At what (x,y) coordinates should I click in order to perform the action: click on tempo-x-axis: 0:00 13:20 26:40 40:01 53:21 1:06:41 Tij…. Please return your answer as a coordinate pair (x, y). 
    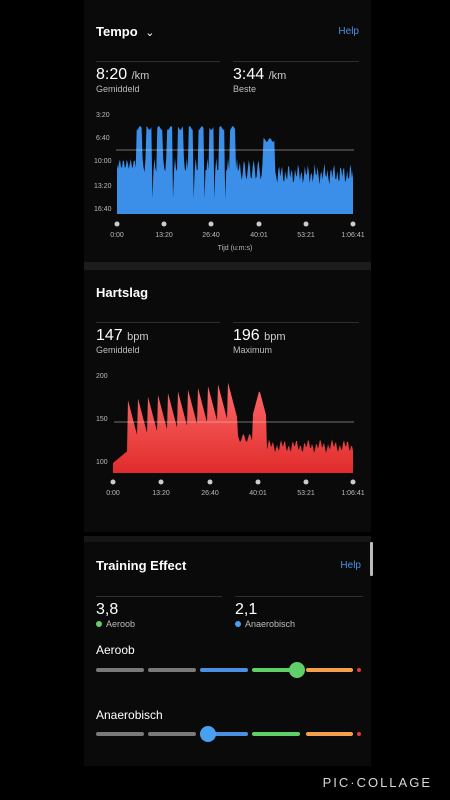
    Looking at the image, I should click on (237, 236).